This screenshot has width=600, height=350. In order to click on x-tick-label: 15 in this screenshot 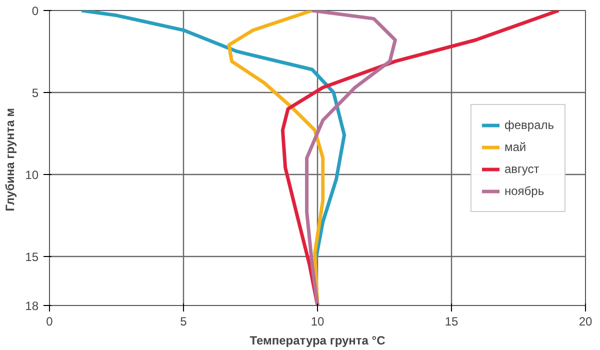, I will do `click(451, 321)`.